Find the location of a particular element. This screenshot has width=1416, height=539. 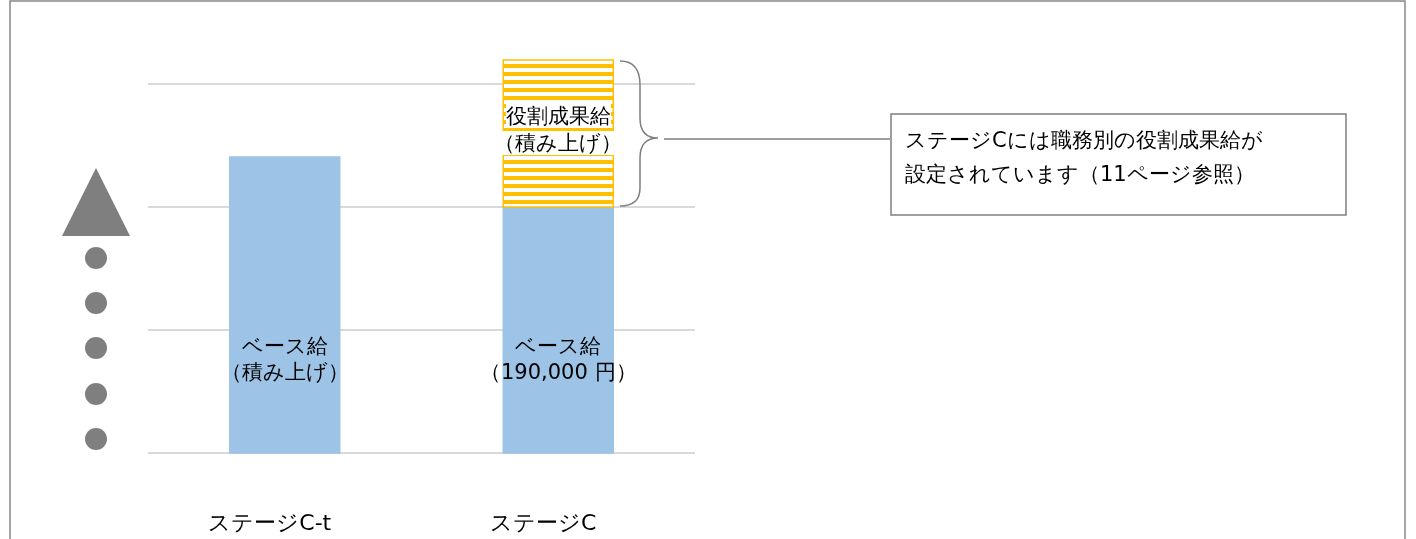

data-label: 役割成果給（積み上げ） is located at coordinates (558, 129).